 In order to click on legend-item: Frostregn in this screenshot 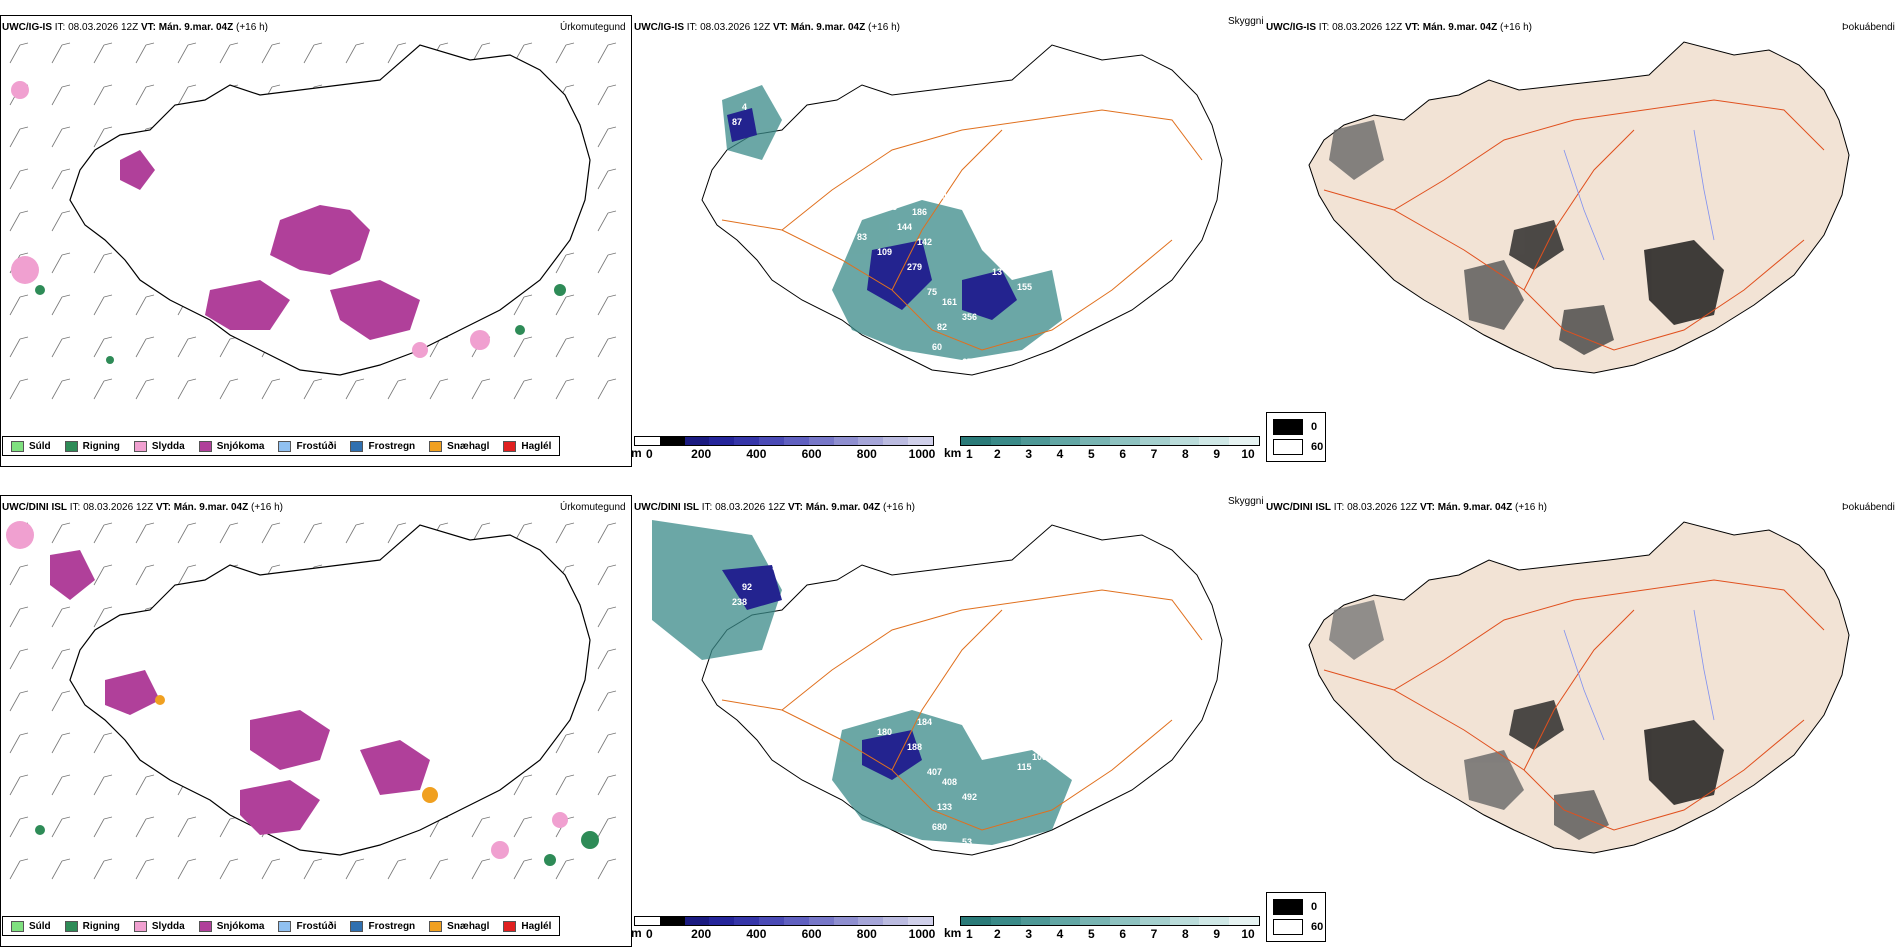, I will do `click(382, 926)`.